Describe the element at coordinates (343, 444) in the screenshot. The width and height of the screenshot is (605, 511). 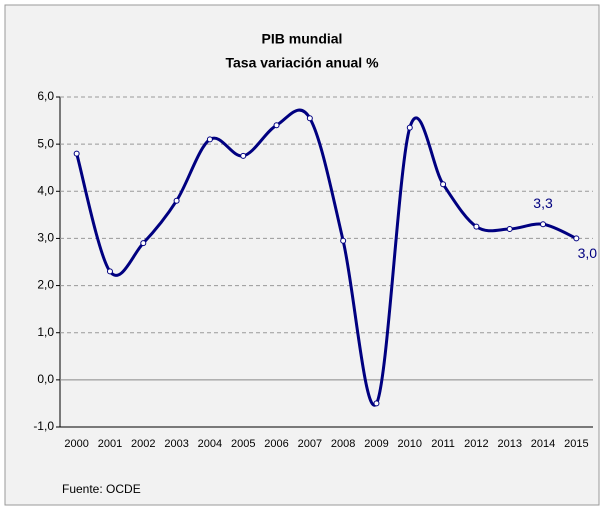
I see `x-tick-label: 2008` at that location.